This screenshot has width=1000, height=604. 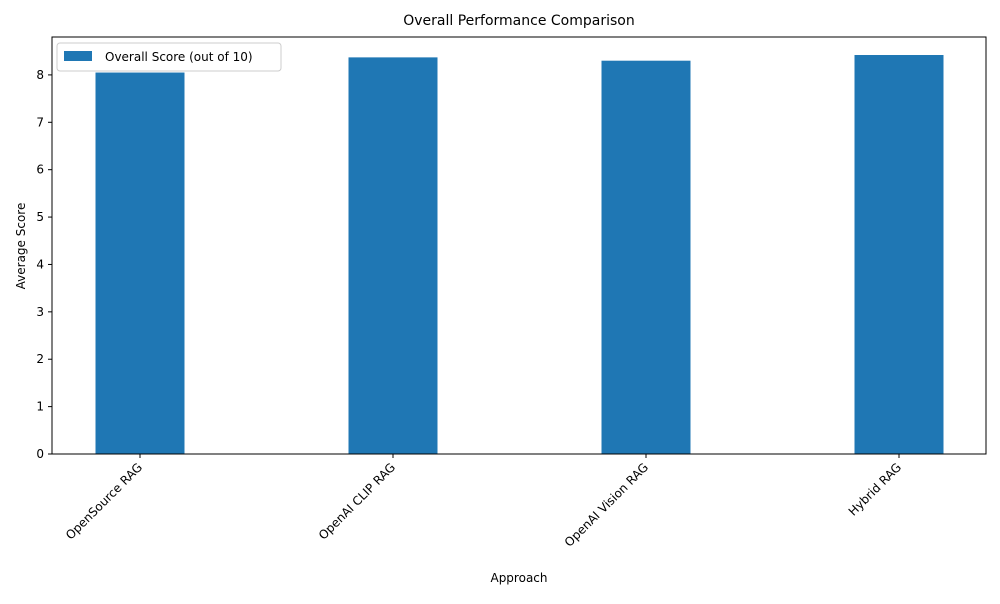 What do you see at coordinates (104, 501) in the screenshot?
I see `x-tick-label: OpenSource RAG` at bounding box center [104, 501].